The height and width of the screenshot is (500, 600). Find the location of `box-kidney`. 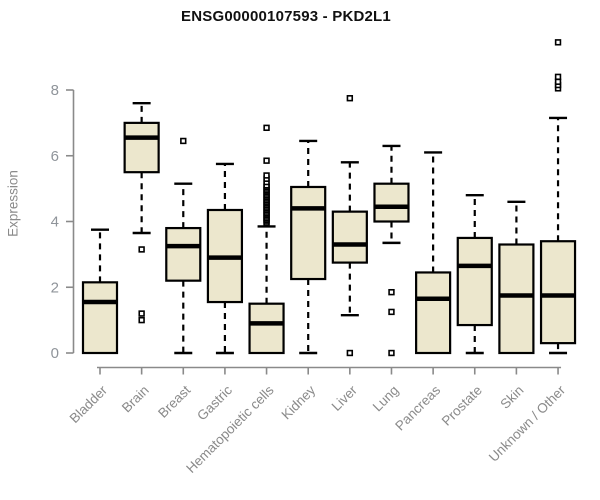

box-kidney is located at coordinates (308, 247).